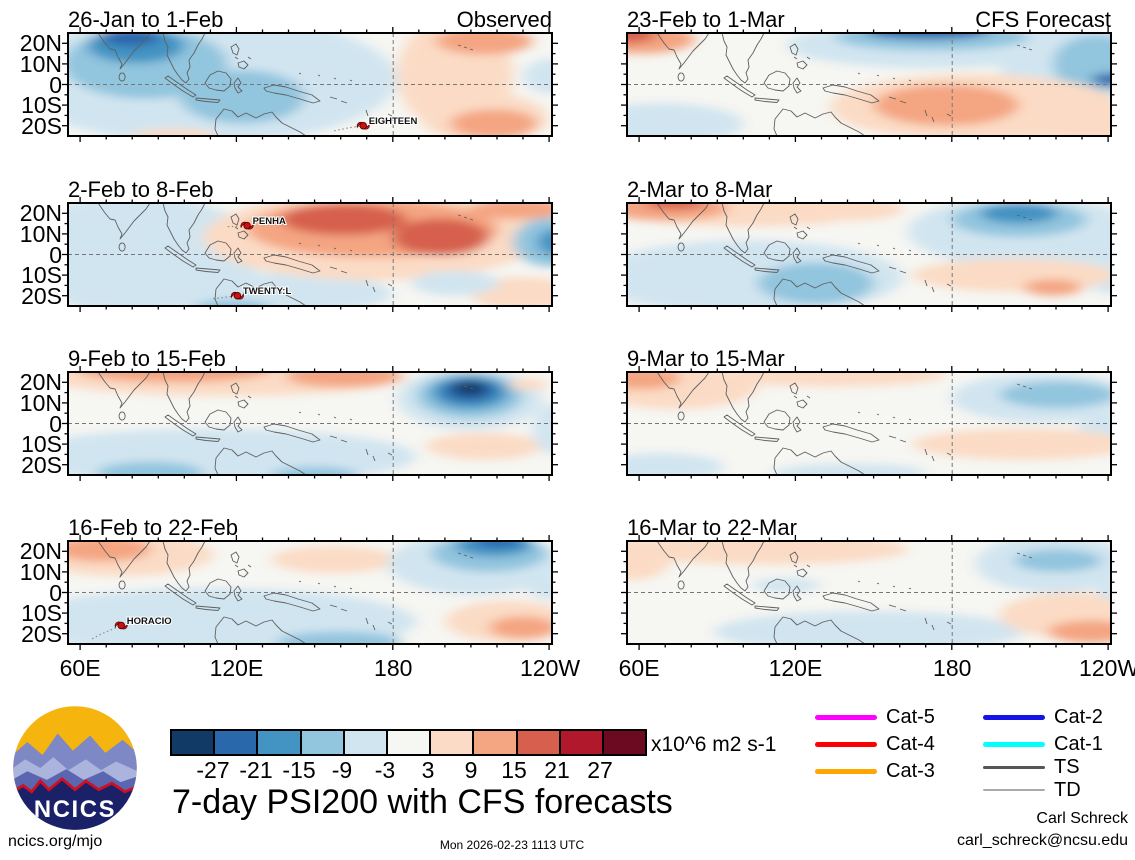  I want to click on panel-source-label: CFS Forecast, so click(1043, 19).